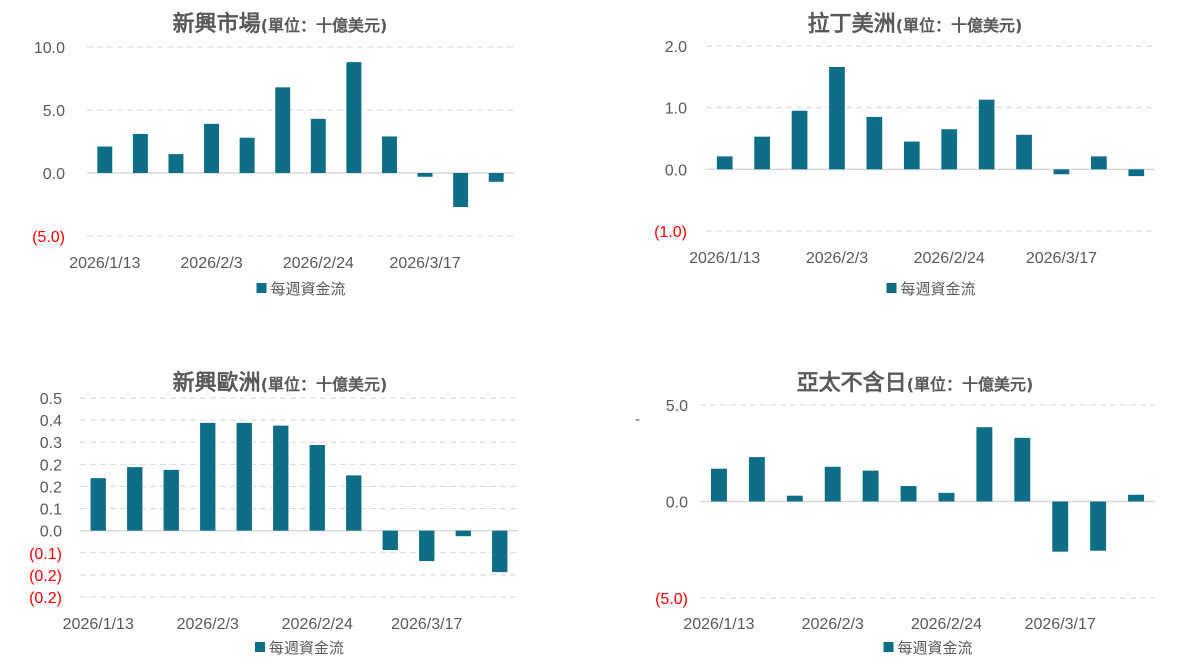 This screenshot has width=1178, height=664. I want to click on chart-title-main: 亞太不含日, so click(852, 383).